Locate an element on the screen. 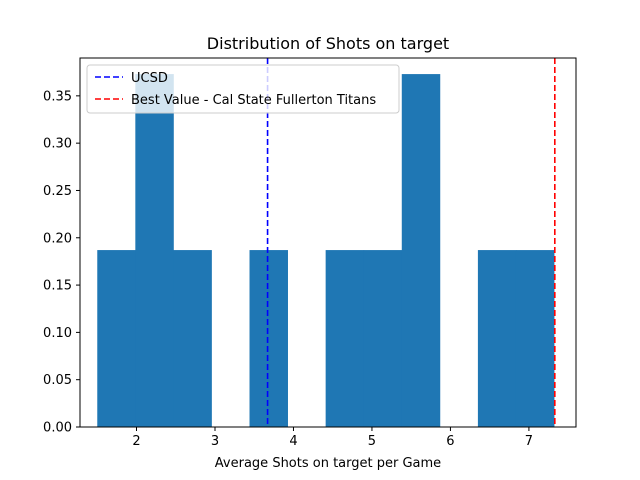 This screenshot has width=640, height=480. y-axis: 0.00 0.05 0.10 0.15 0.20 0.25 0.30 0.35 is located at coordinates (61, 262).